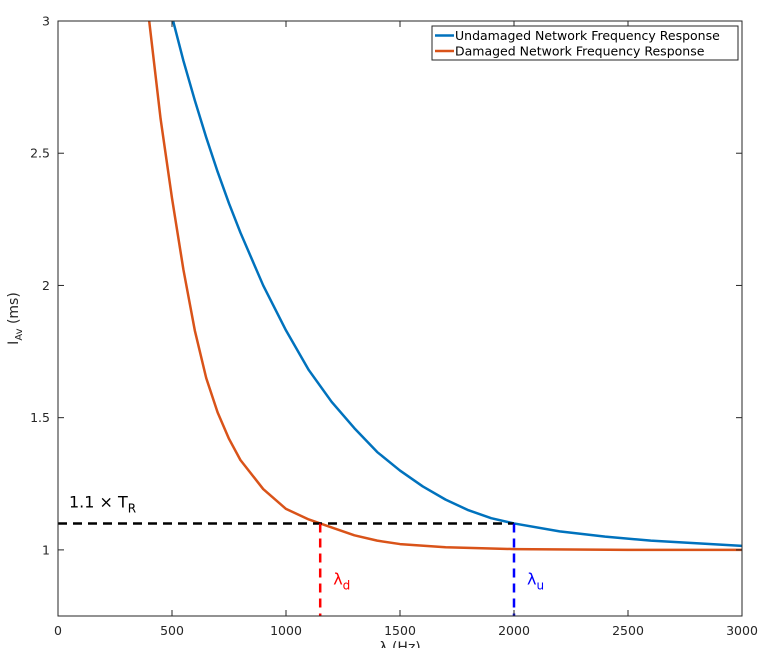 This screenshot has width=766, height=648. What do you see at coordinates (46, 21) in the screenshot?
I see `y-tick-label: 3` at bounding box center [46, 21].